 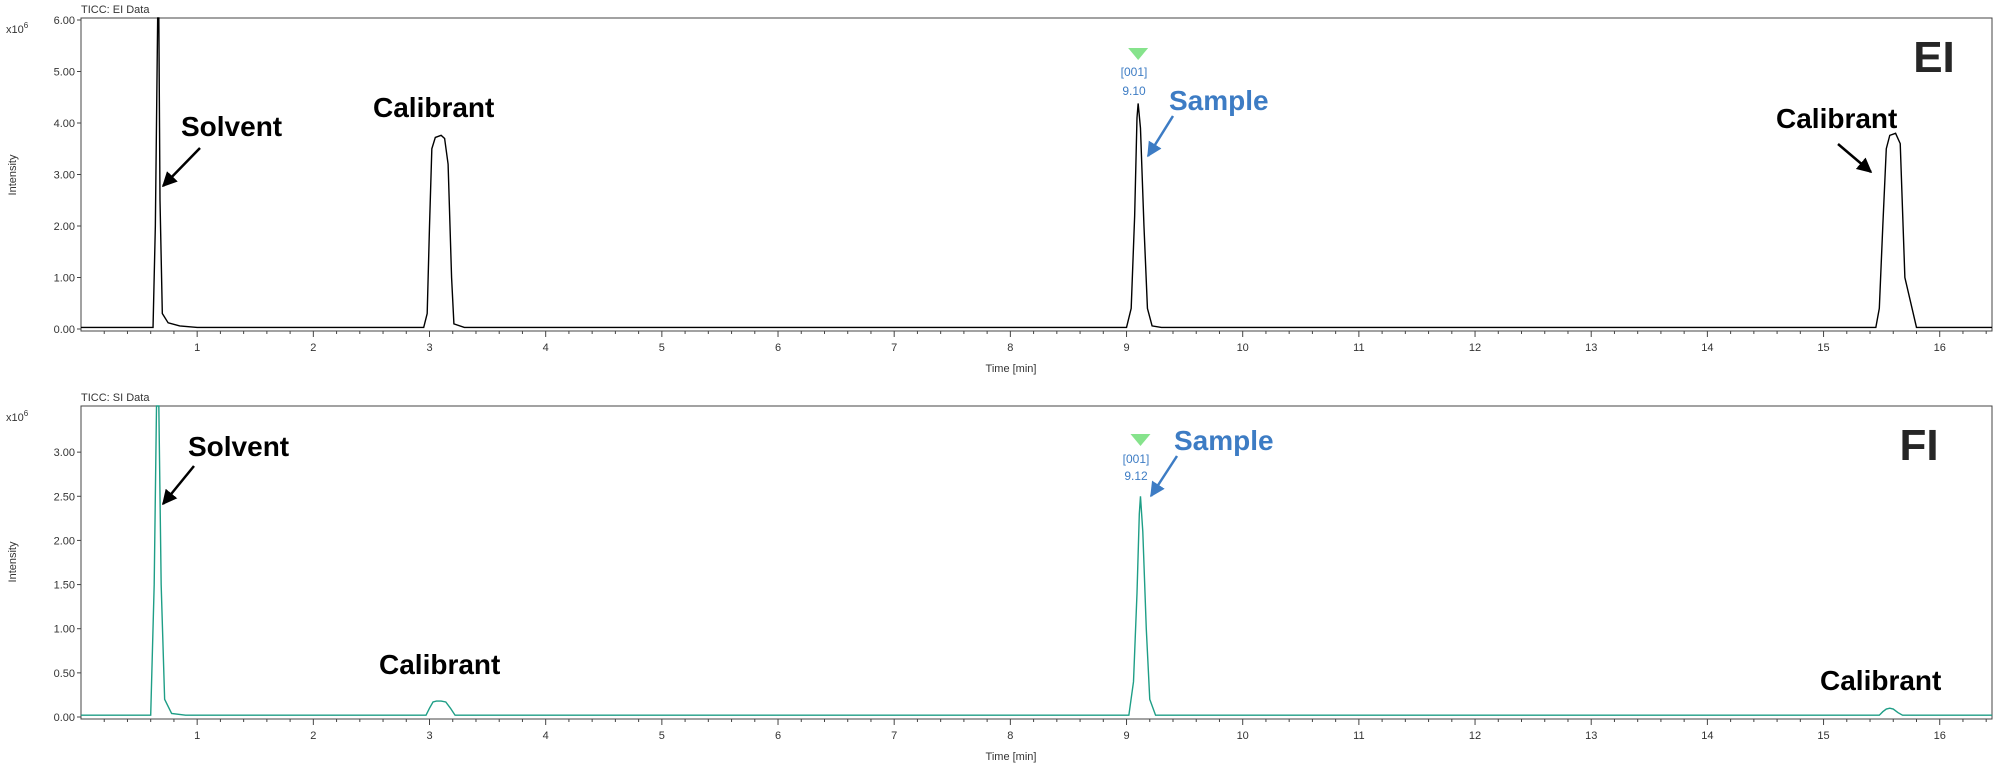 I want to click on ei-calibrant-label-2: Calibrant, so click(x=1836, y=118).